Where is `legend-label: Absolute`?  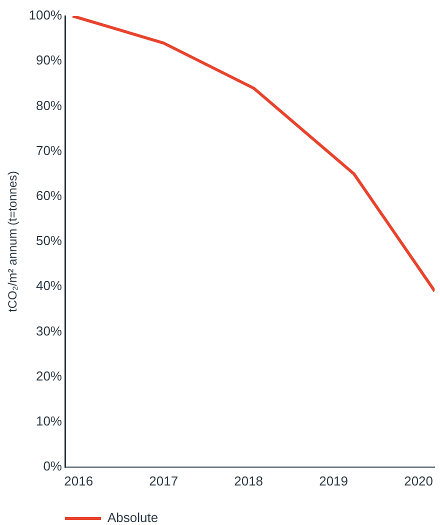
legend-label: Absolute is located at coordinates (133, 517).